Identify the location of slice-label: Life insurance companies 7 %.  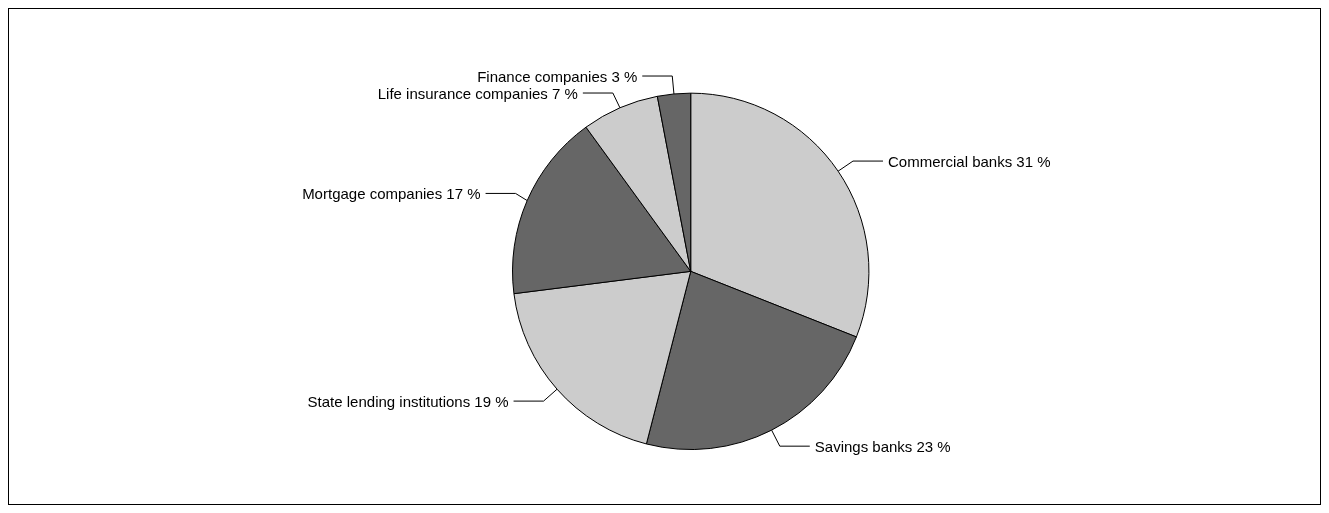
(477, 93).